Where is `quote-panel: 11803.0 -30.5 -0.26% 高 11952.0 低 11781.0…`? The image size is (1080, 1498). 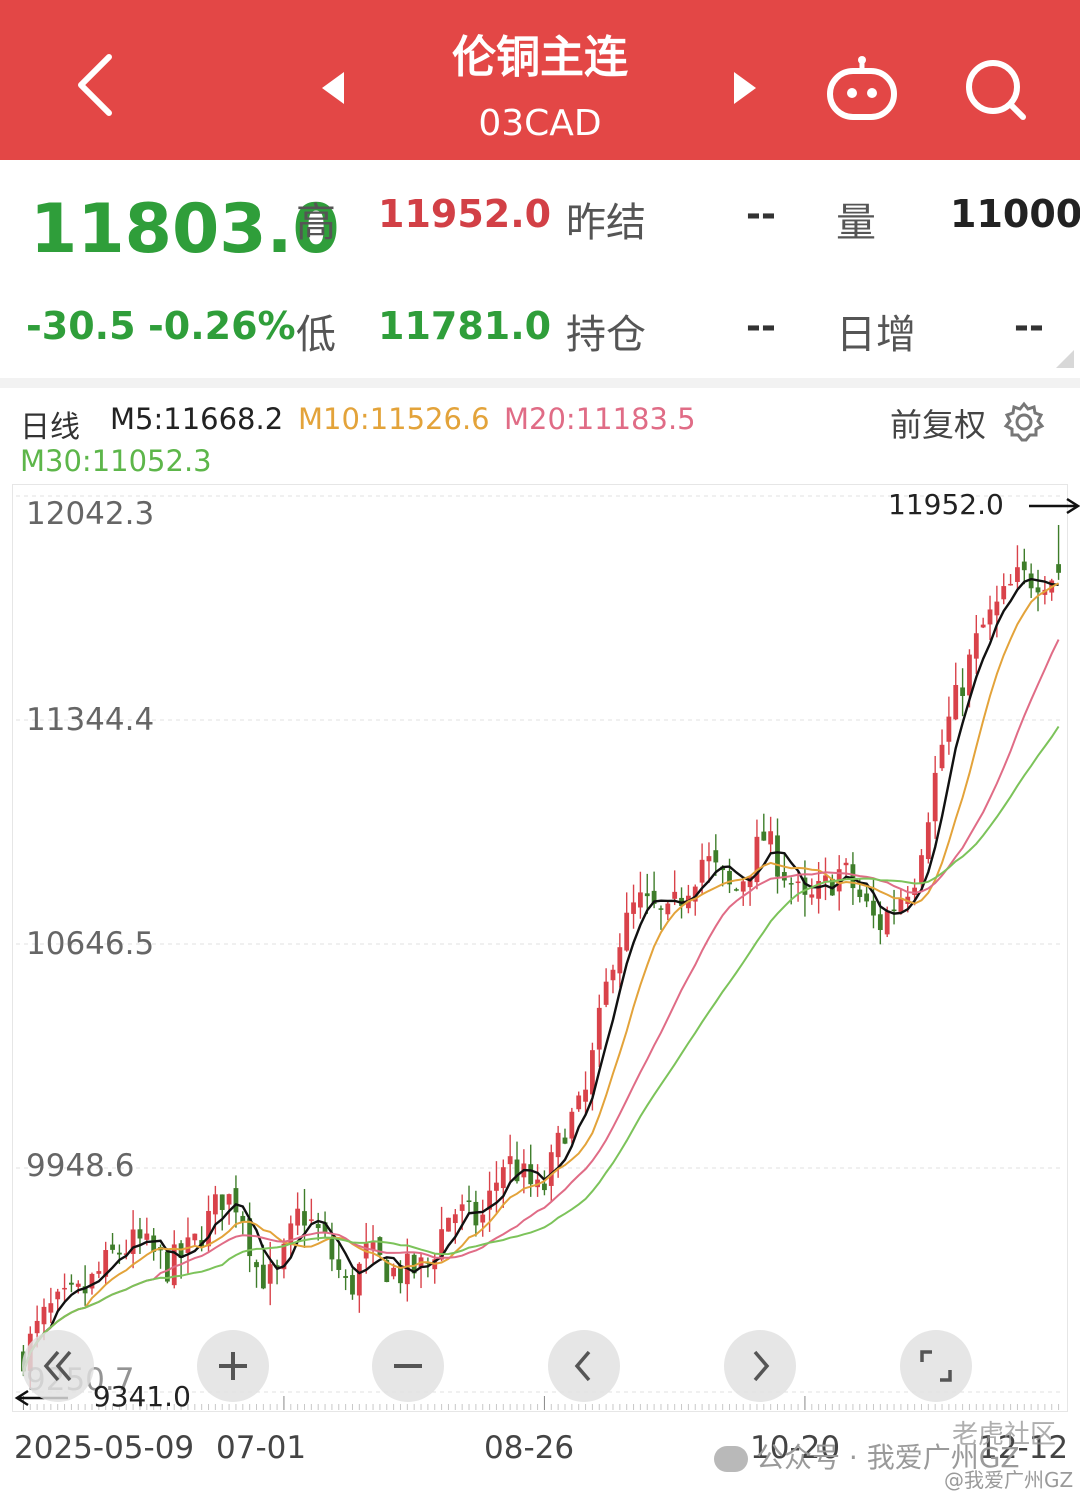 quote-panel: 11803.0 -30.5 -0.26% 高 11952.0 低 11781.0… is located at coordinates (540, 270).